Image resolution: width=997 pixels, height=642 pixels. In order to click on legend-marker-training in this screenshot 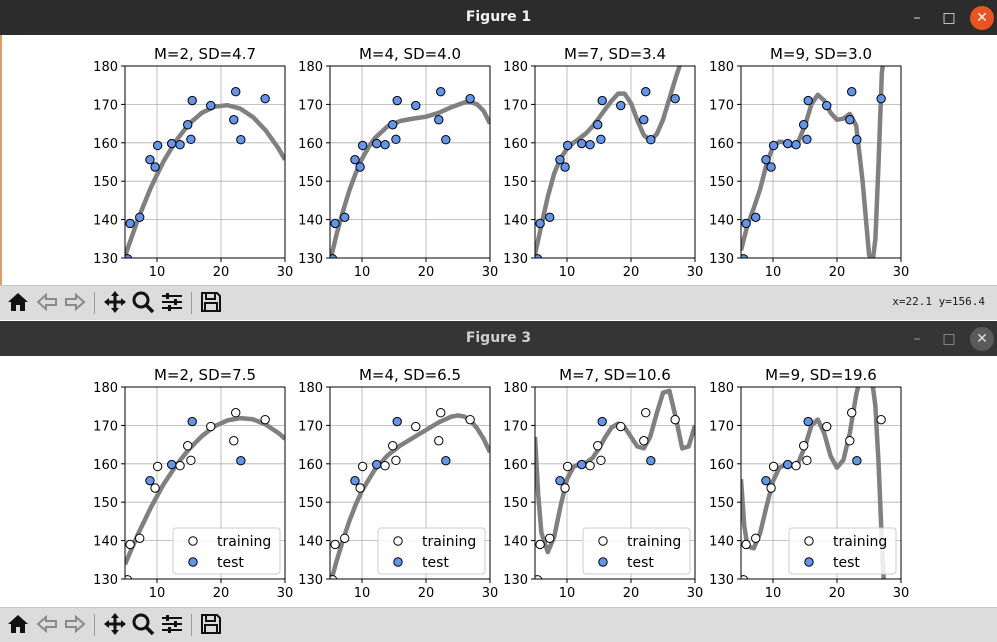, I will do `click(193, 541)`.